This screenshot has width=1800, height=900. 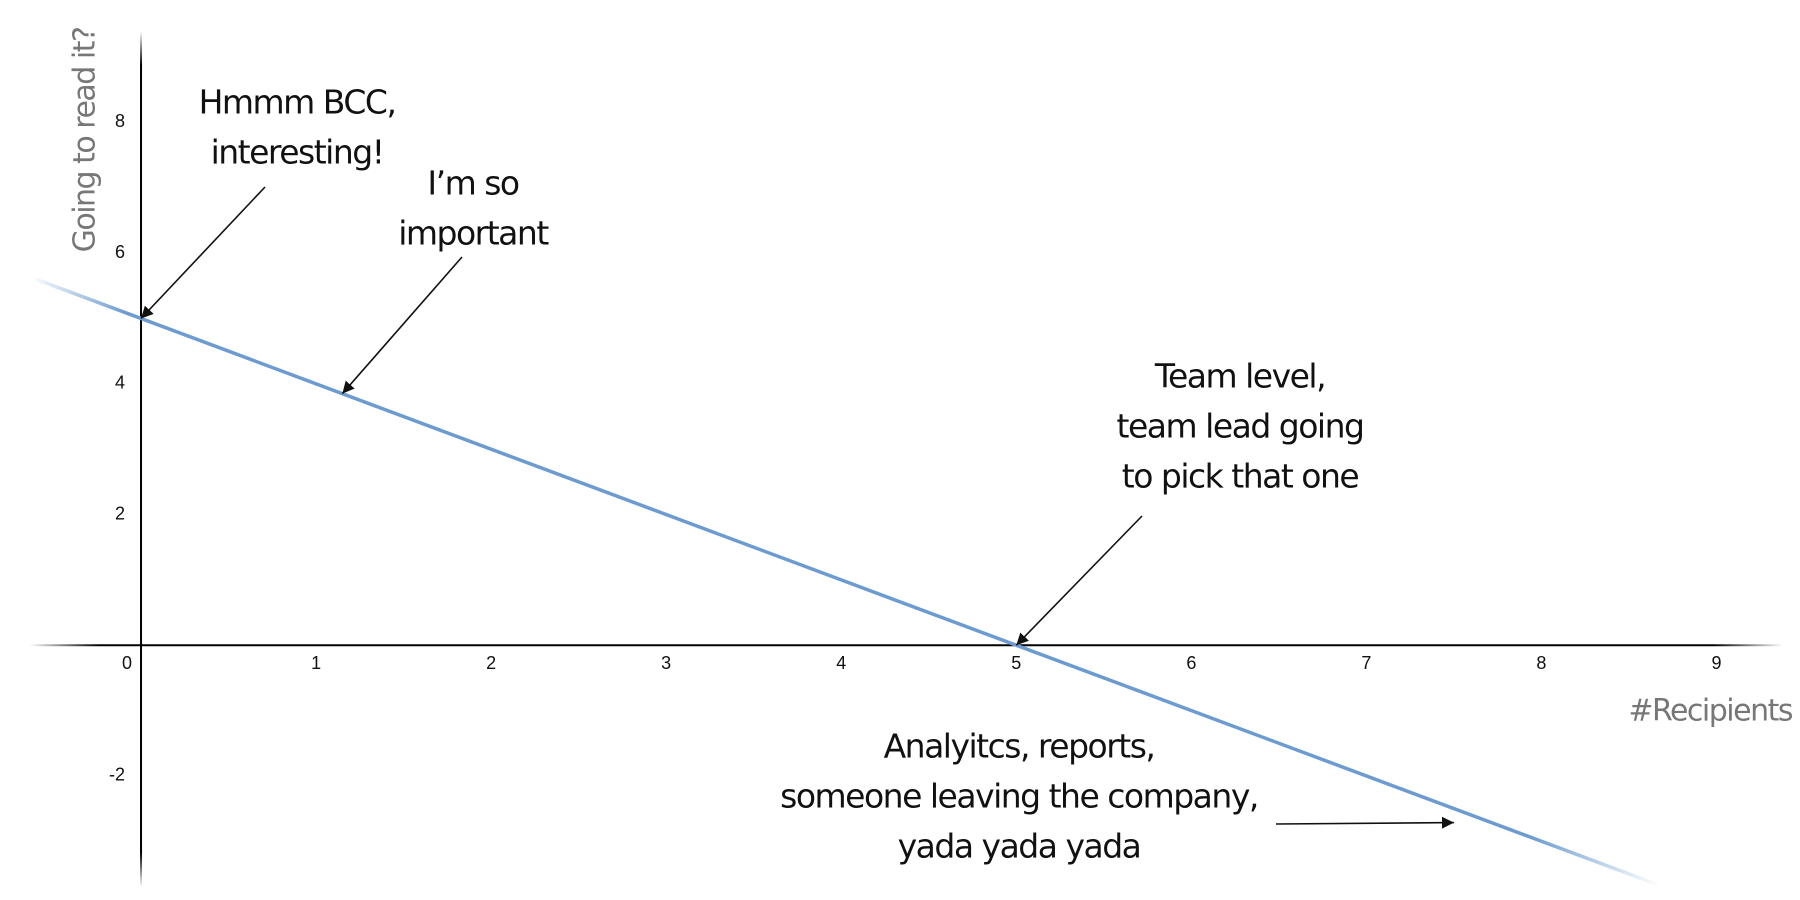 I want to click on x-tick-label: 6, so click(x=1191, y=663).